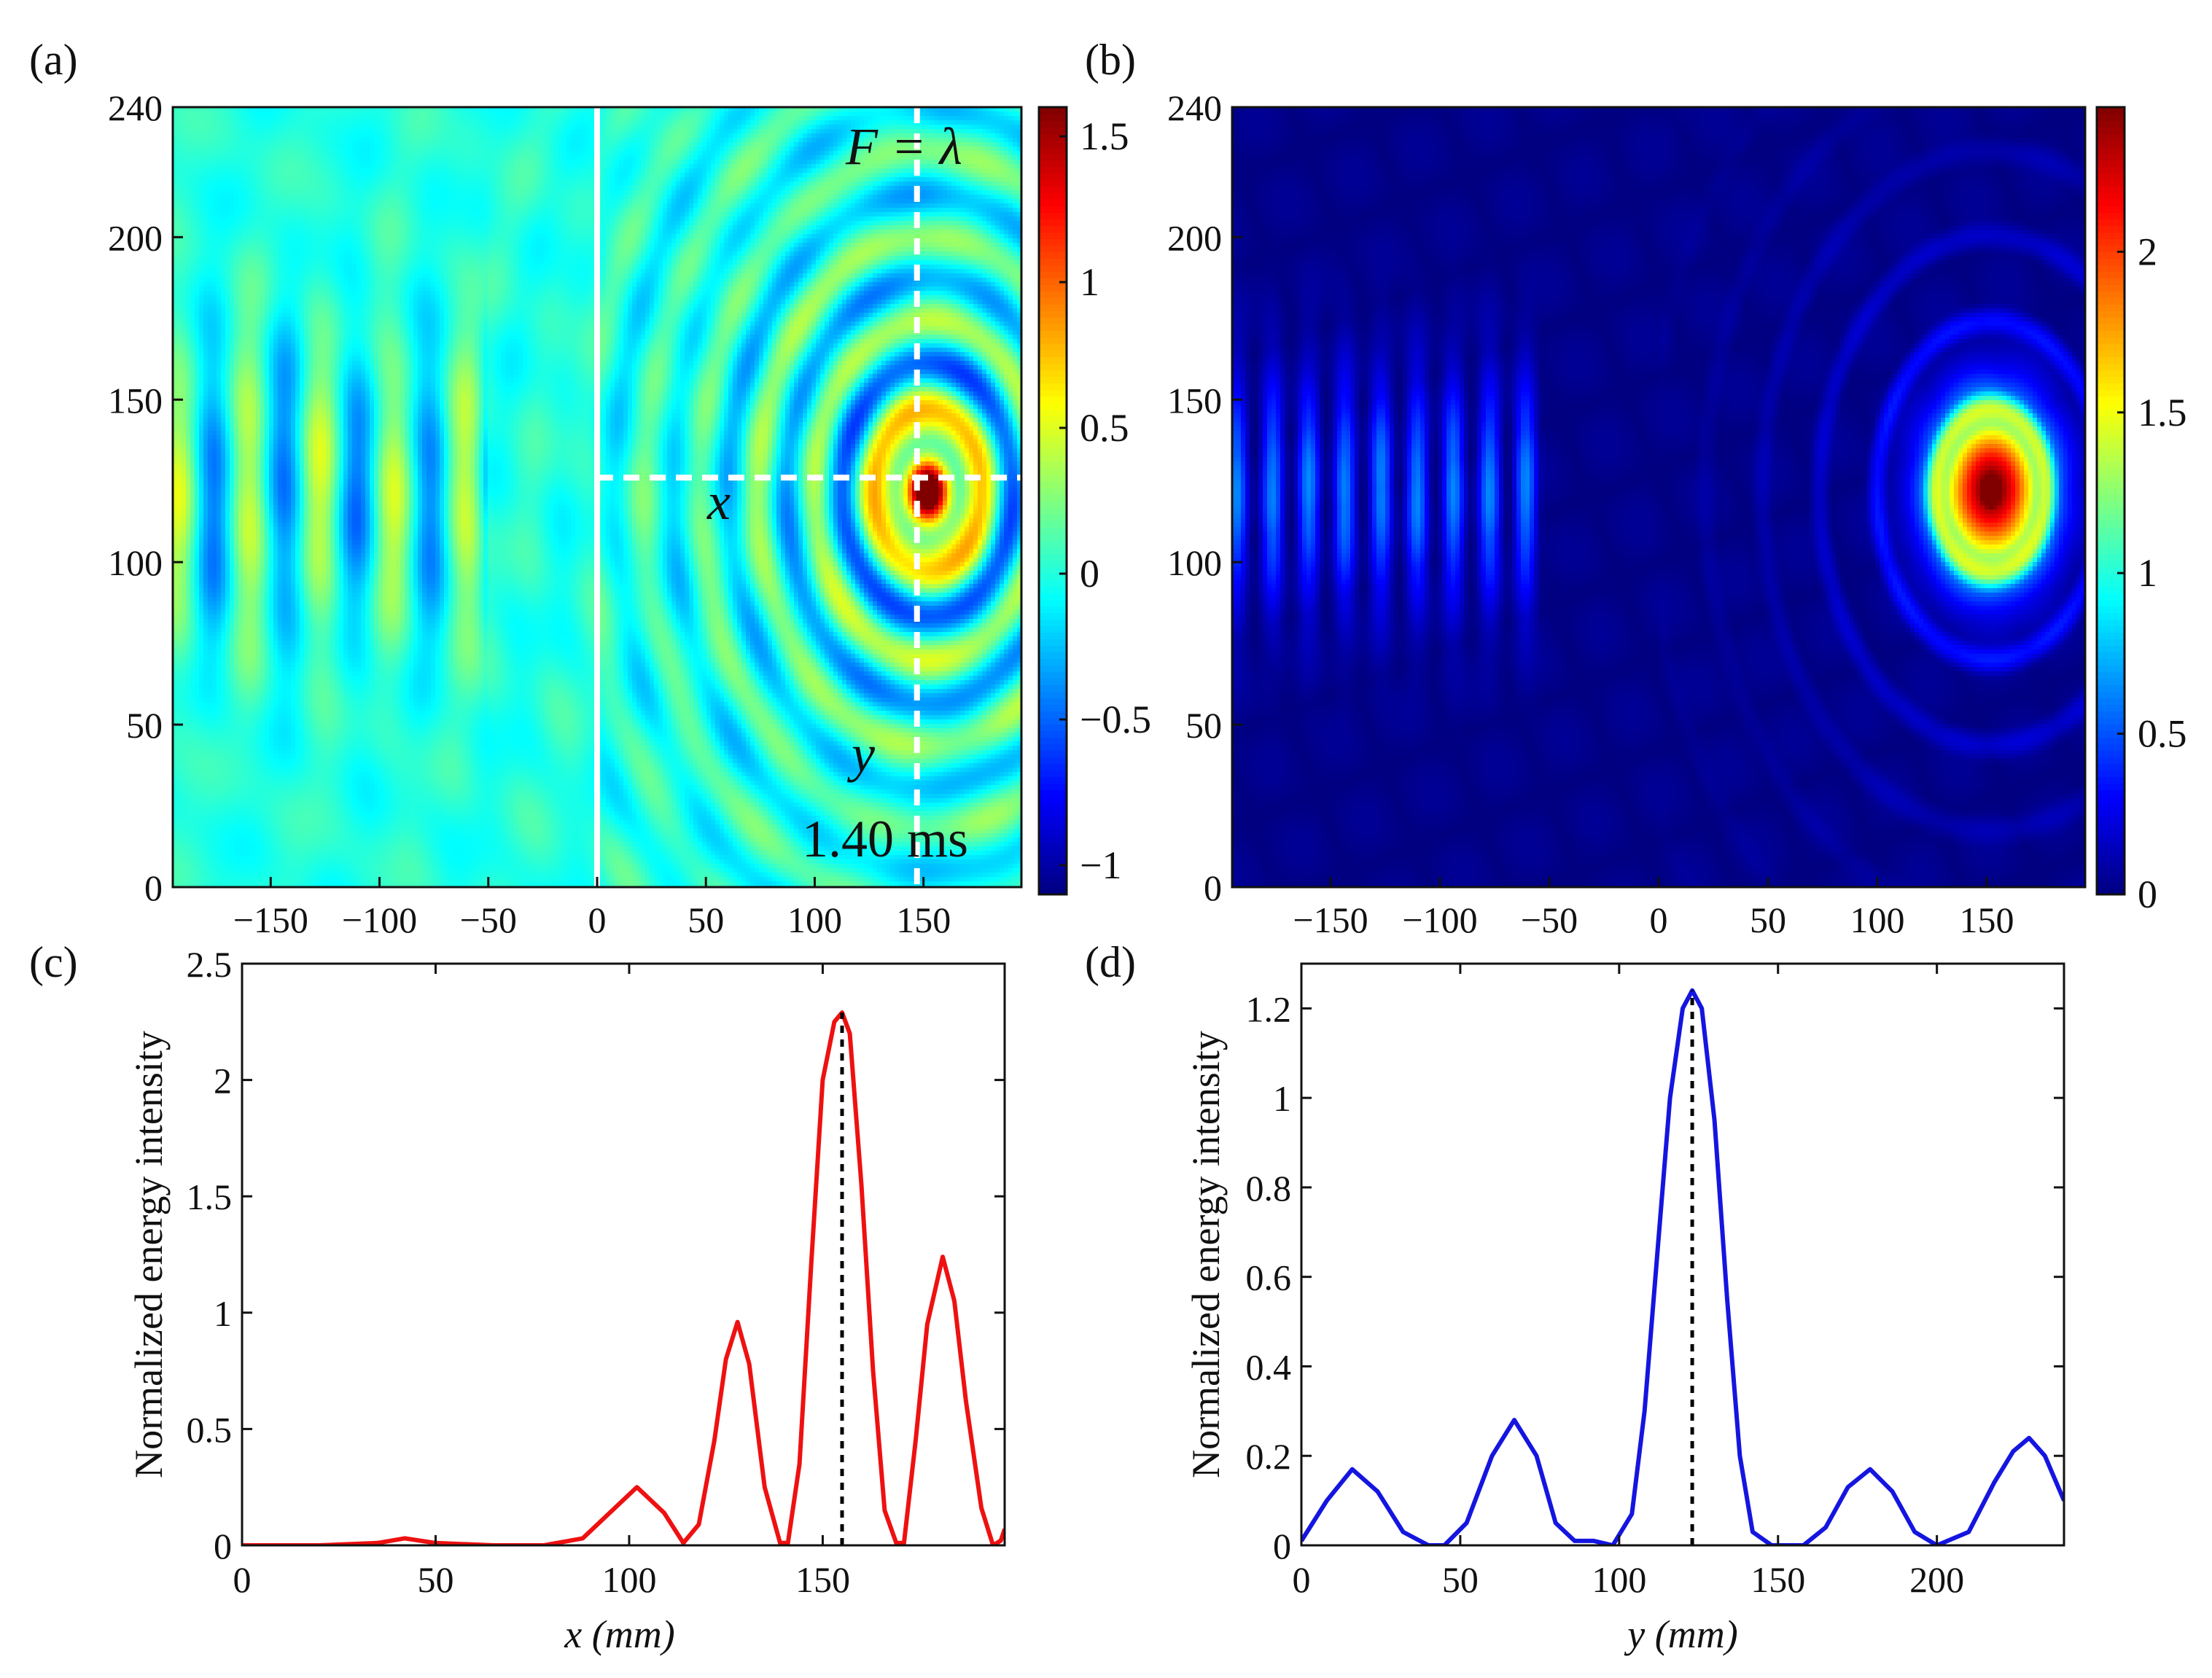 This screenshot has width=2212, height=1678. What do you see at coordinates (2147, 251) in the screenshot?
I see `colorbar-tick-label: 2` at bounding box center [2147, 251].